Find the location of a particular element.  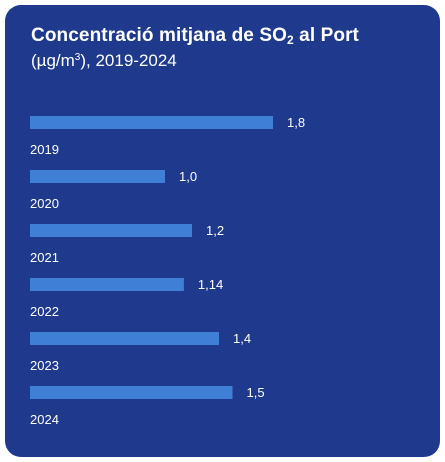

bar-2022 is located at coordinates (107, 284).